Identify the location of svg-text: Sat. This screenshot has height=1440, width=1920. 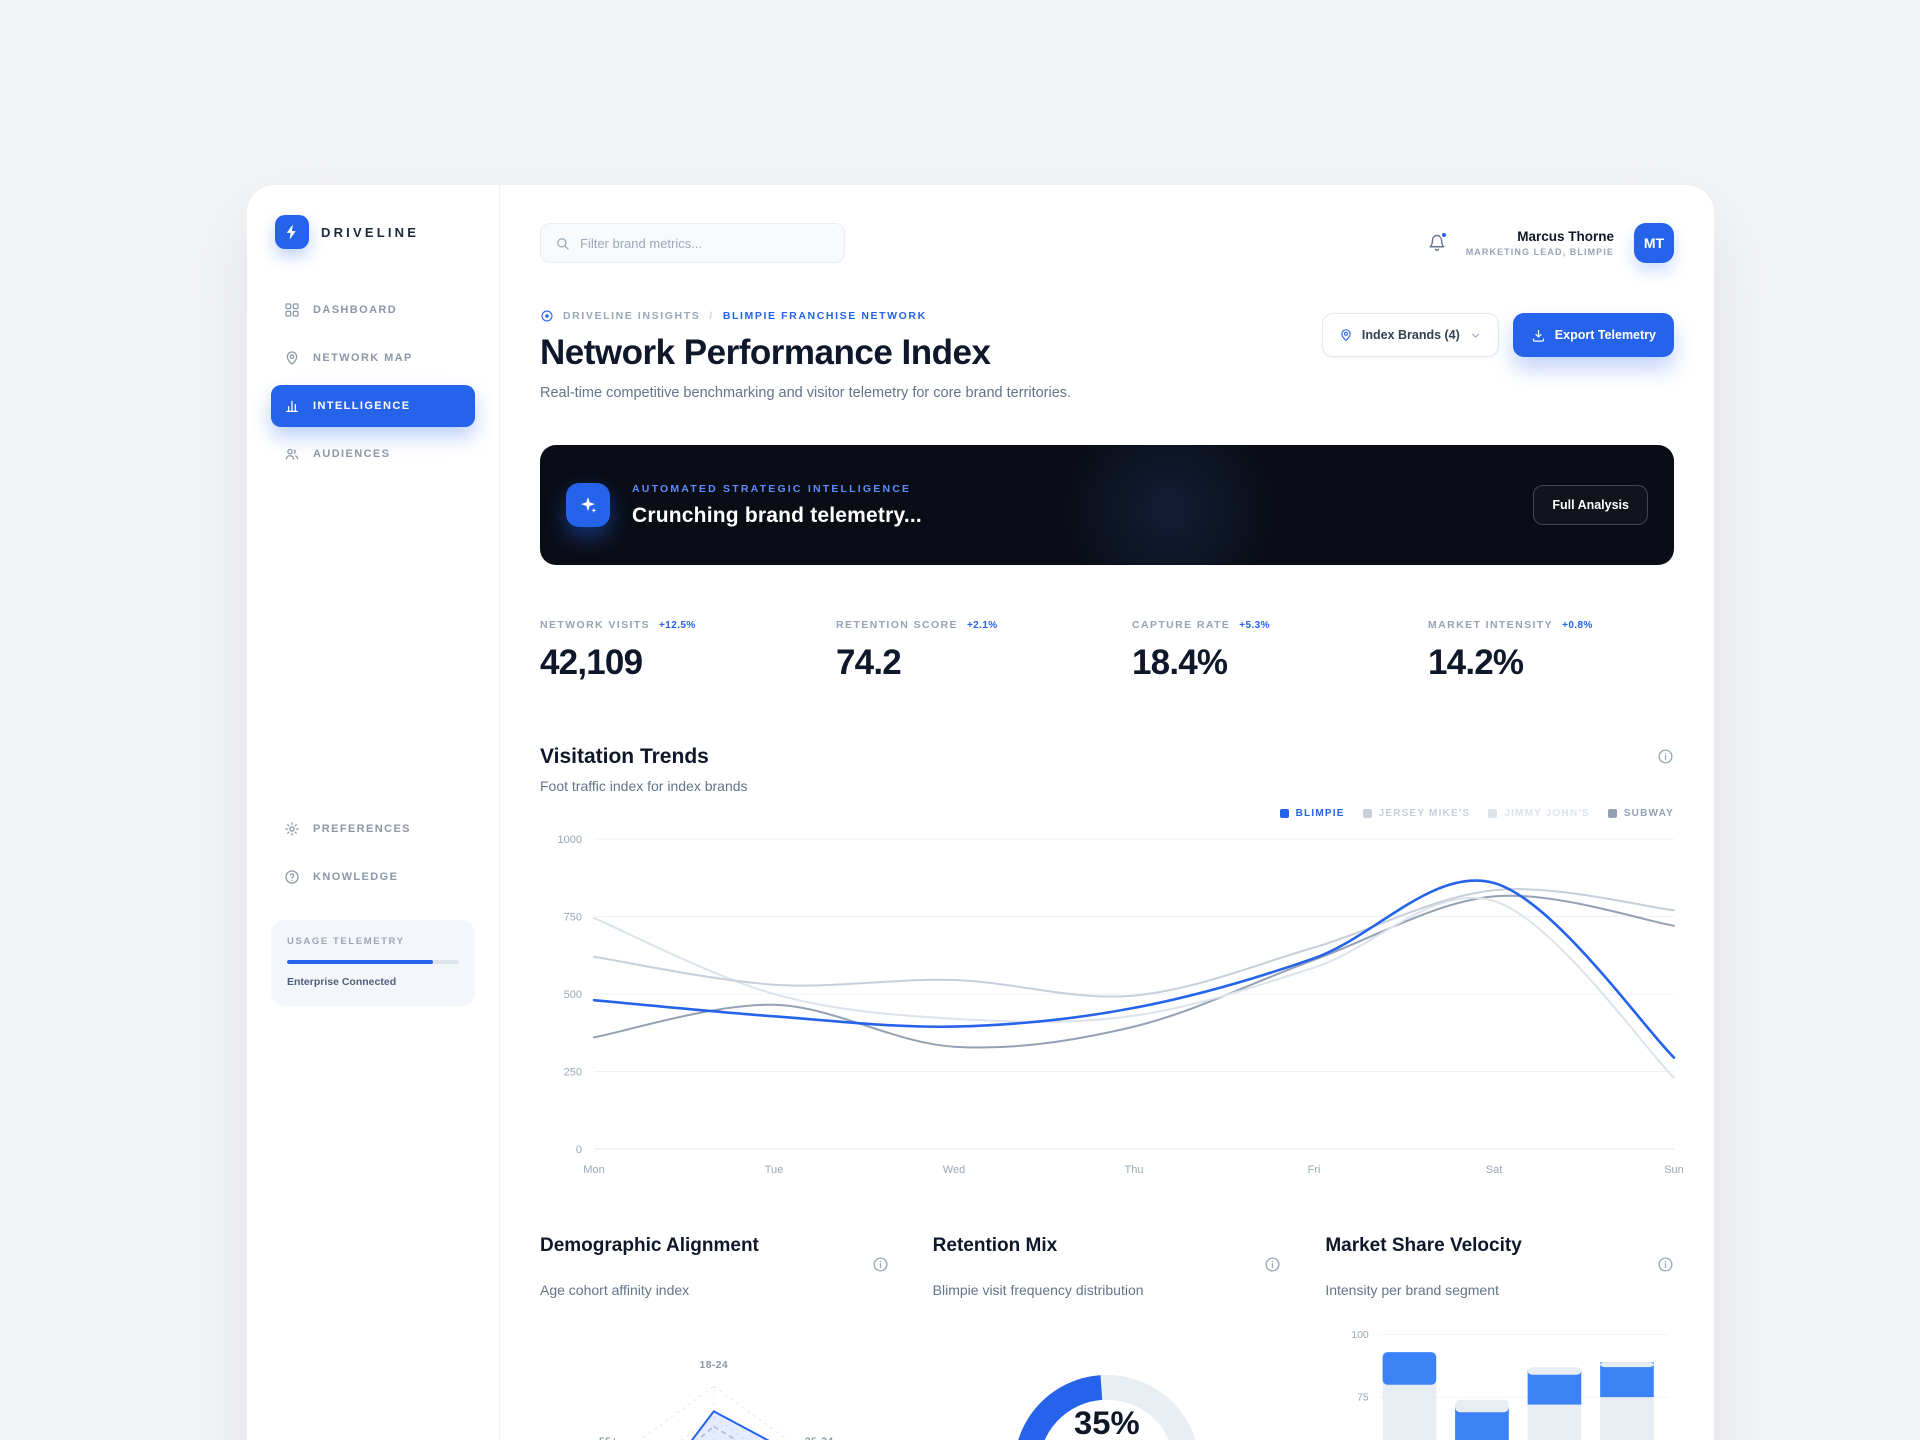
(1494, 1170).